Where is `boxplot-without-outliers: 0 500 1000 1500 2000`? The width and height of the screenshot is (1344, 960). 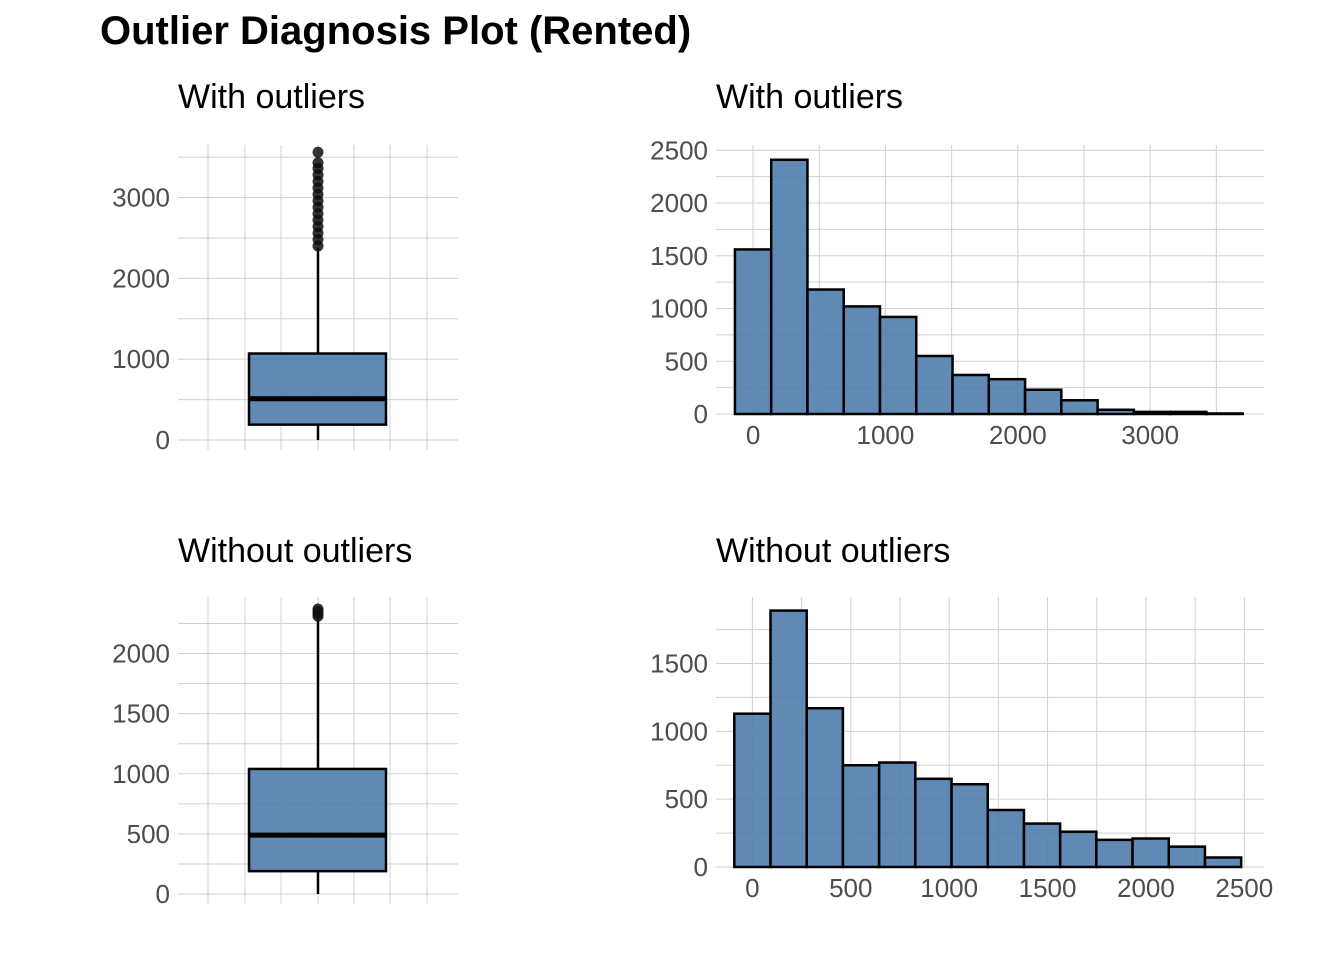 boxplot-without-outliers: 0 500 1000 1500 2000 is located at coordinates (285, 753).